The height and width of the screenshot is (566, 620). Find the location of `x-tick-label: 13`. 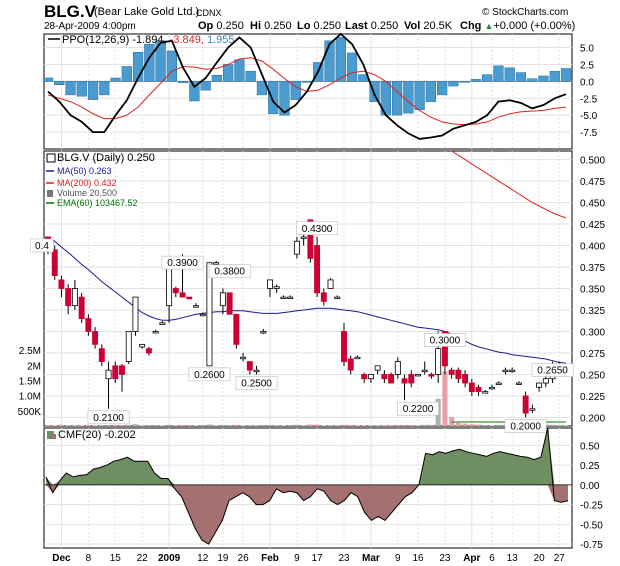

x-tick-label: 13 is located at coordinates (513, 558).